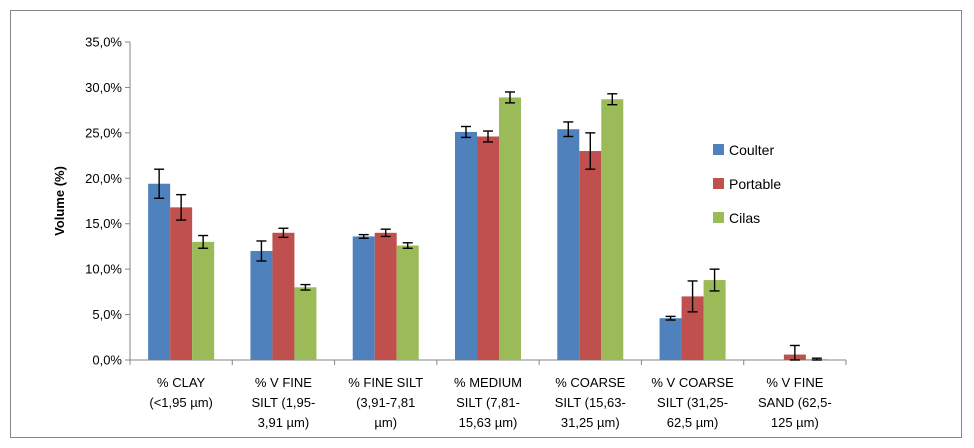  What do you see at coordinates (795, 402) in the screenshot?
I see `x-tick-label: % V FINE SAND (62,5-125 µm)` at bounding box center [795, 402].